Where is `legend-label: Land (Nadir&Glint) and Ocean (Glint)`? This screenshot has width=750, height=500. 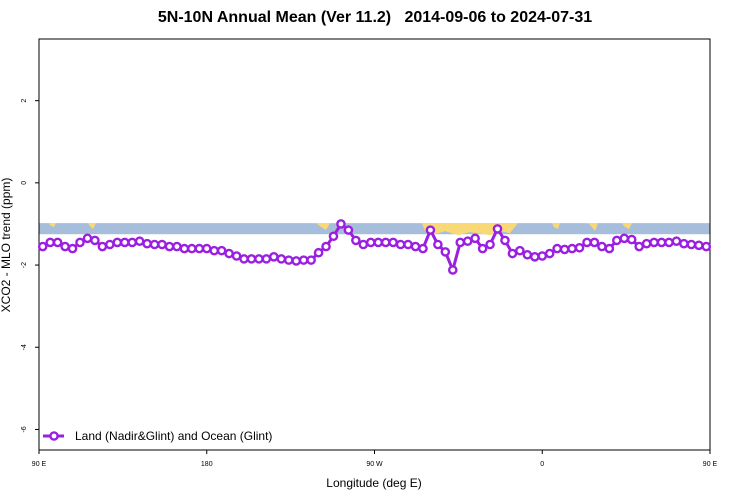
legend-label: Land (Nadir&Glint) and Ocean (Glint) is located at coordinates (173, 436).